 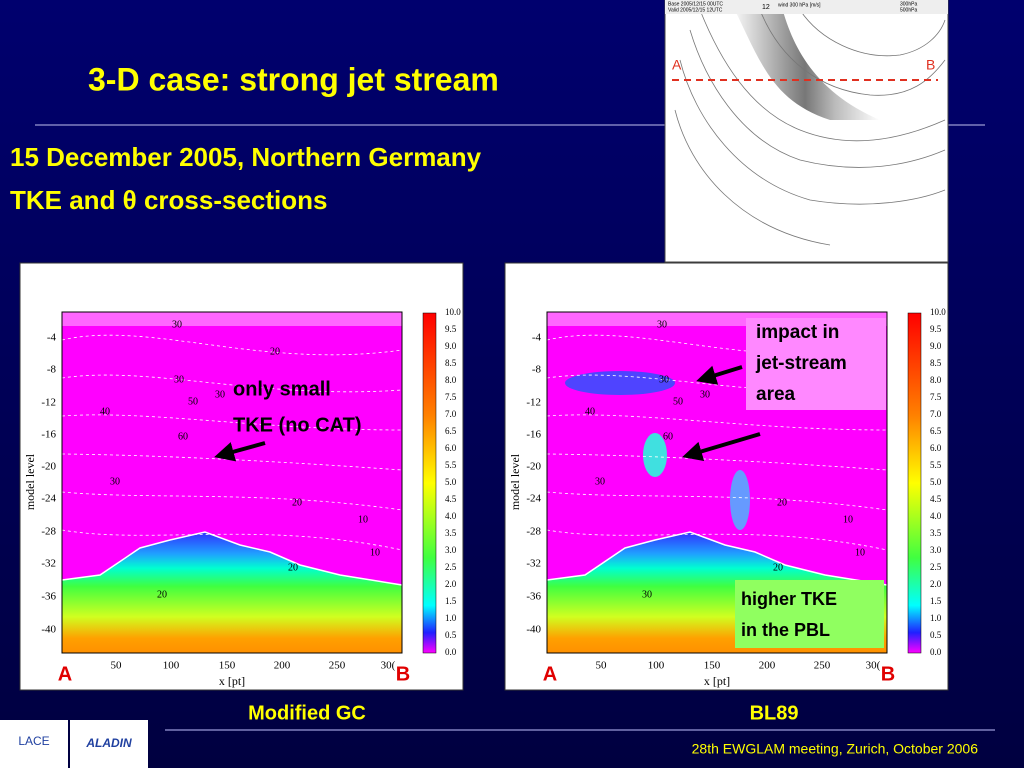 I want to click on slide-title: 3-D case: strong jet stream, so click(x=293, y=79).